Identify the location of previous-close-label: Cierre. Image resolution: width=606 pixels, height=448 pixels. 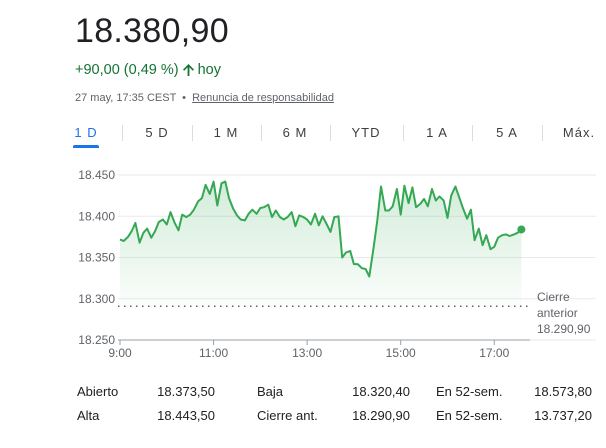
(553, 297).